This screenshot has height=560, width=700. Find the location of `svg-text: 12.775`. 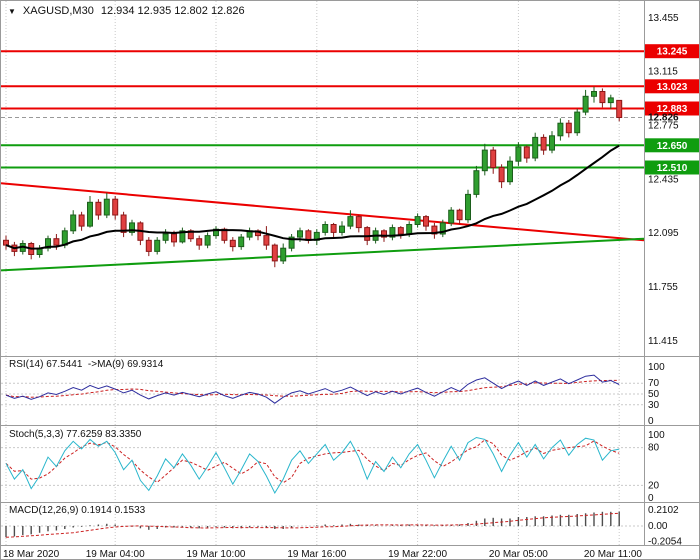

svg-text: 12.775 is located at coordinates (663, 126).